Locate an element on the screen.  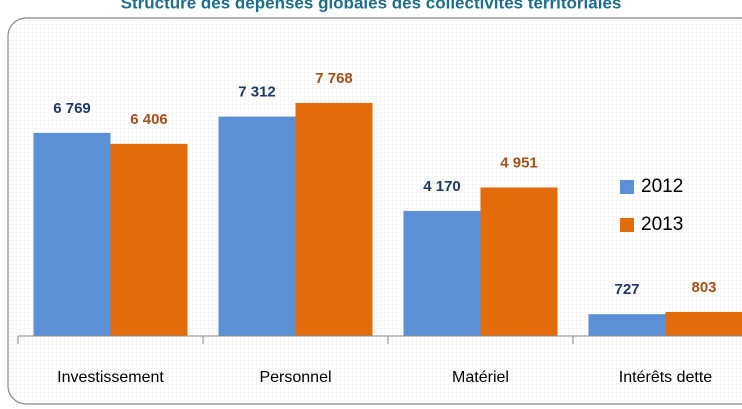
data-label: 6 769 is located at coordinates (72, 108).